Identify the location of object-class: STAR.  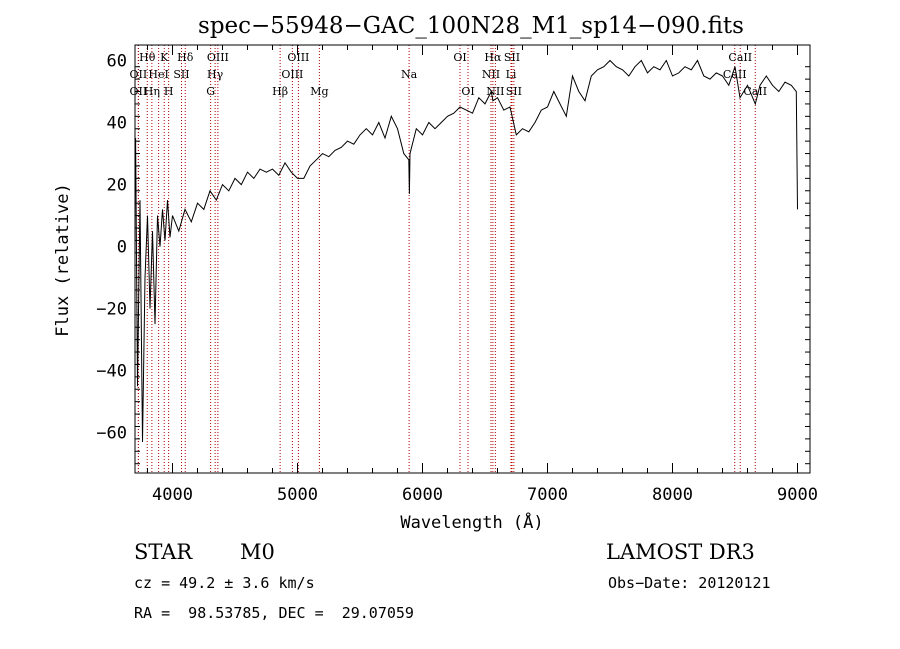
(163, 552).